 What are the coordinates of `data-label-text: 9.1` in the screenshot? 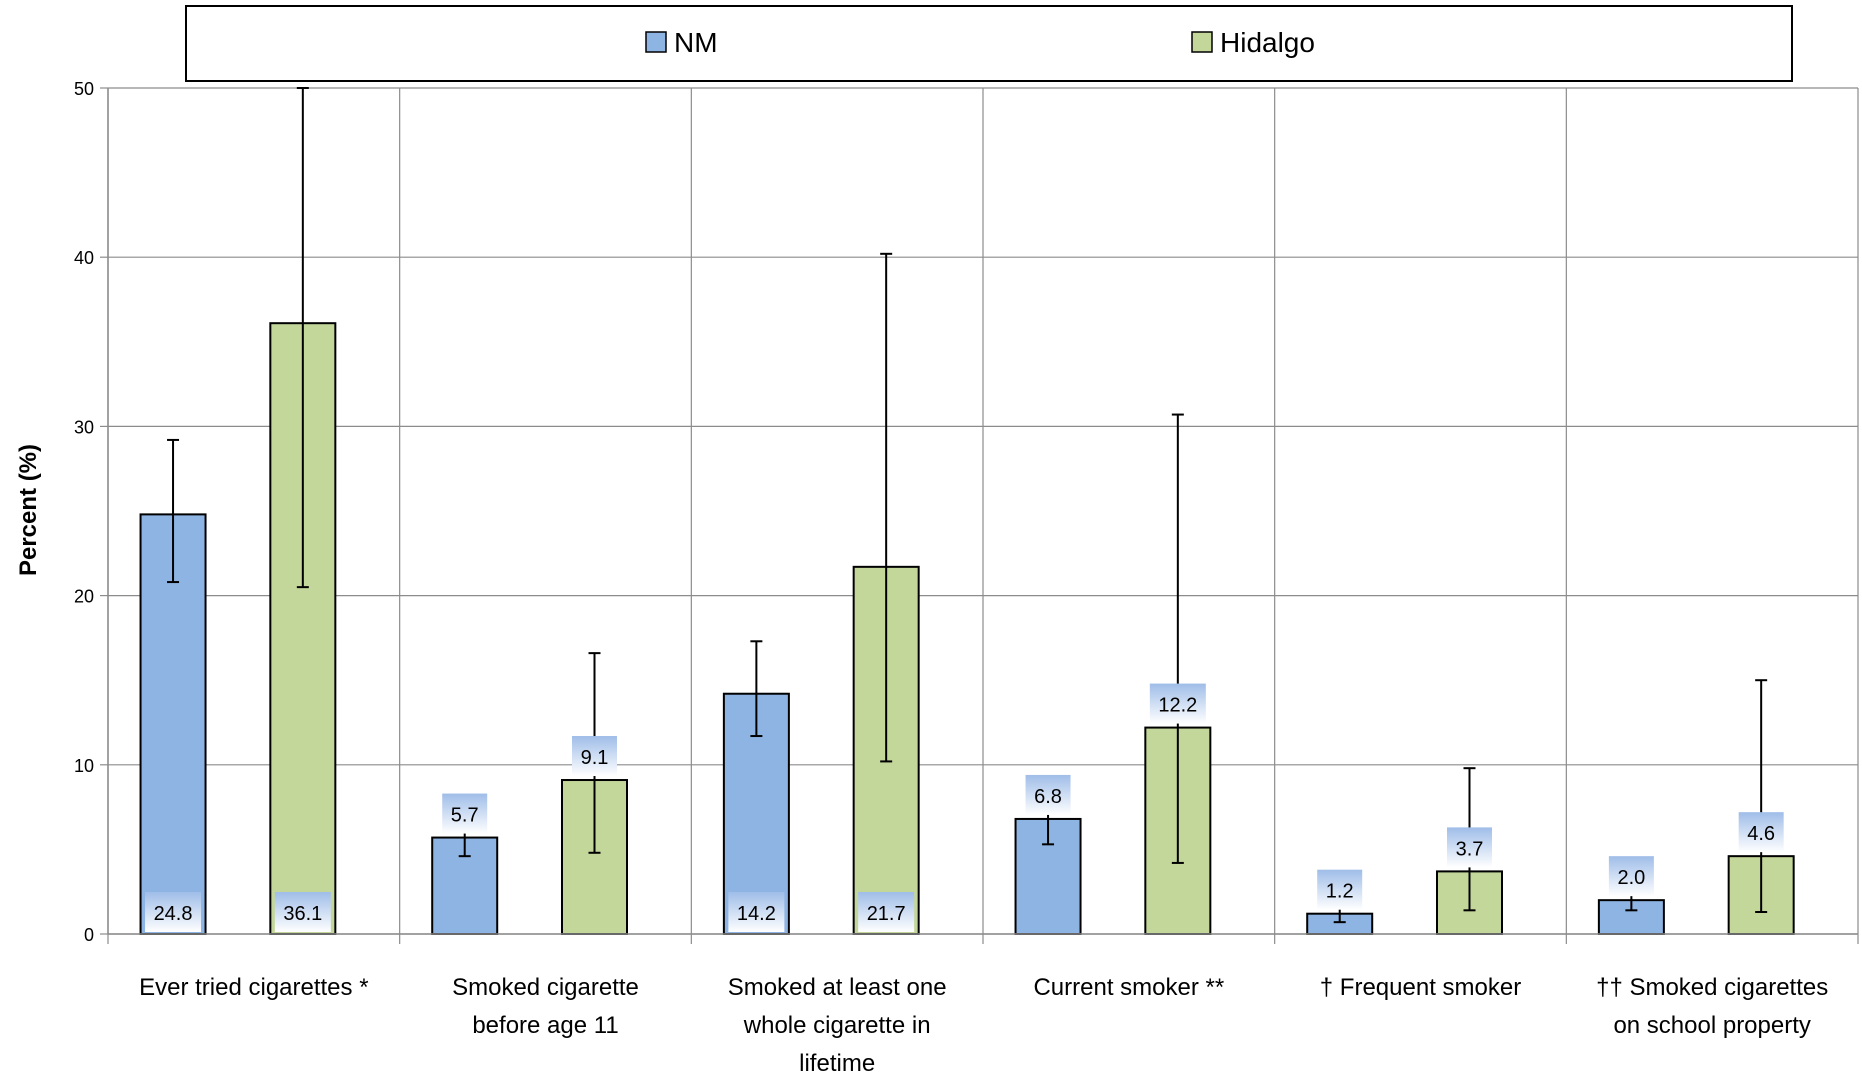 It's located at (595, 758).